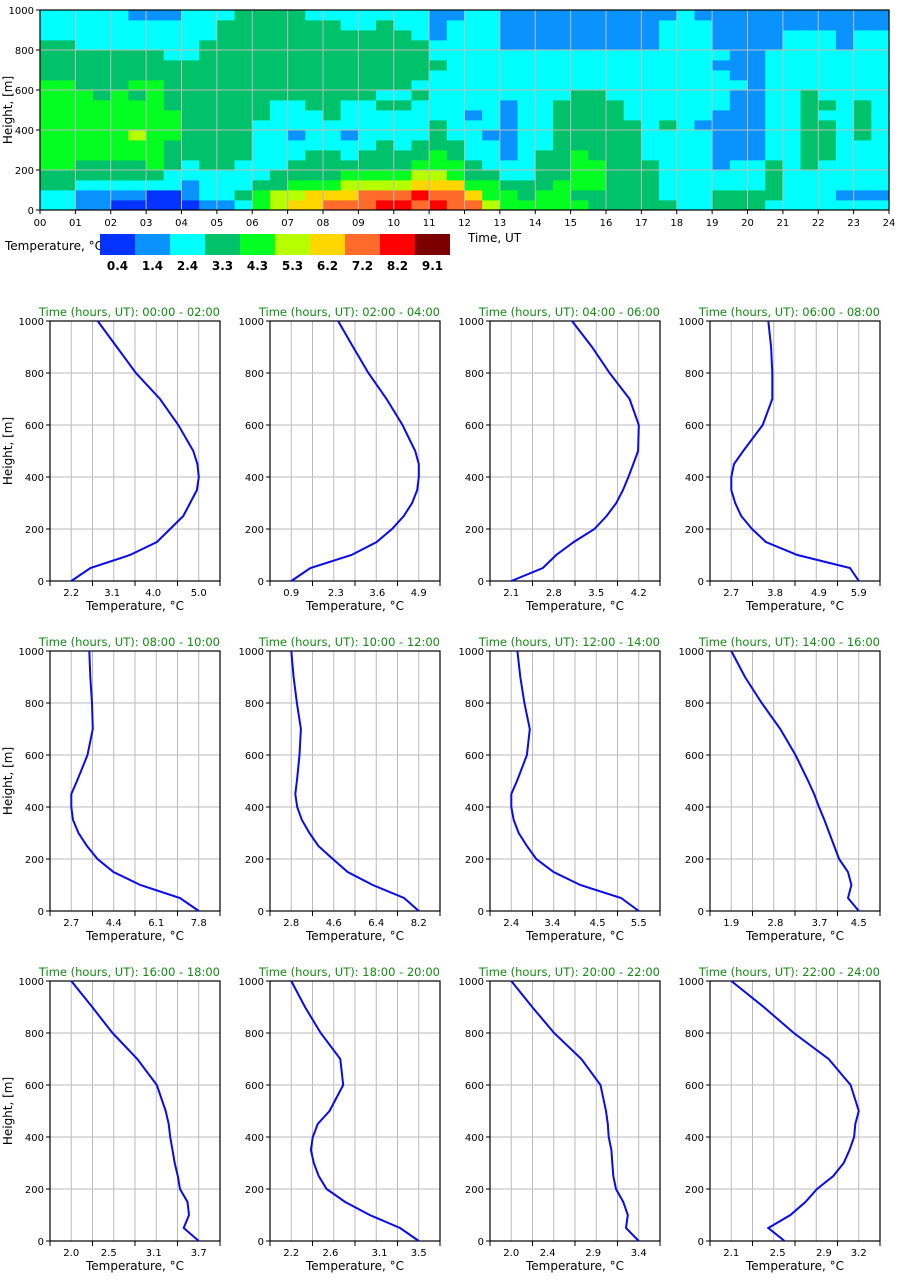  I want to click on y-tick-label: 400, so click(254, 1138).